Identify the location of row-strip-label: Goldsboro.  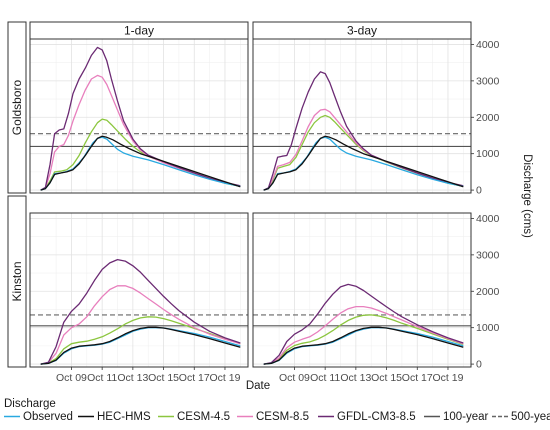
(17, 107).